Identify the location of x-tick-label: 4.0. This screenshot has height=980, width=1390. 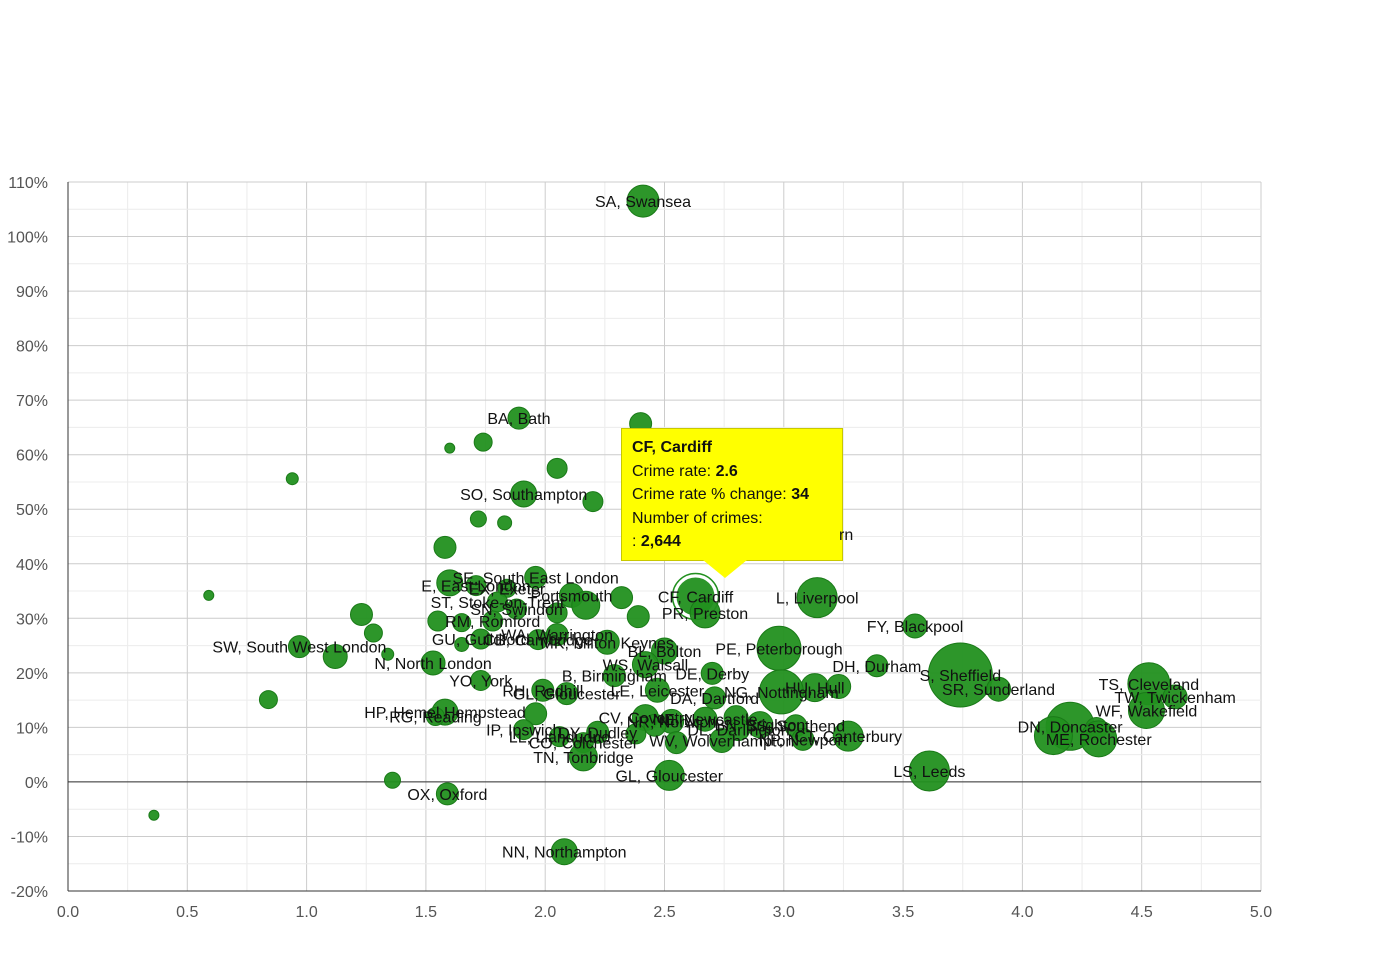
(1022, 912).